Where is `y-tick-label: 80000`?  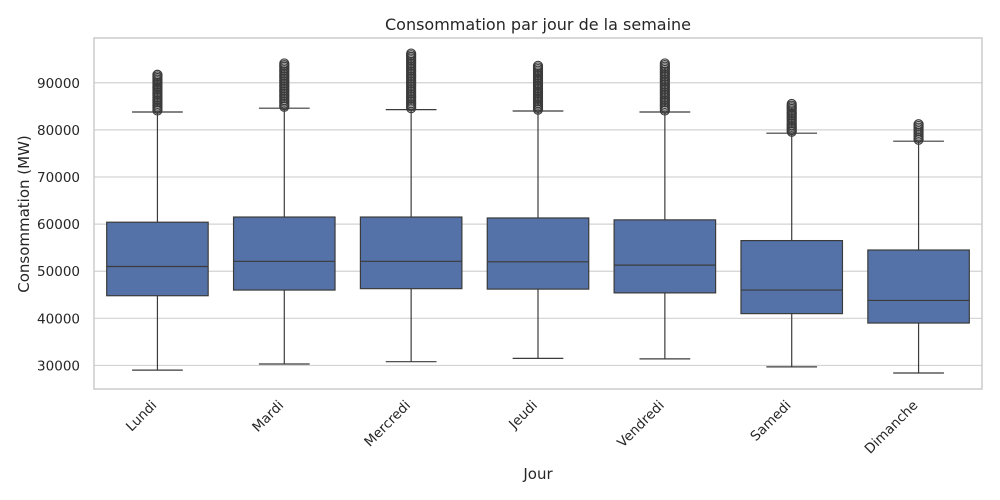
y-tick-label: 80000 is located at coordinates (58, 131).